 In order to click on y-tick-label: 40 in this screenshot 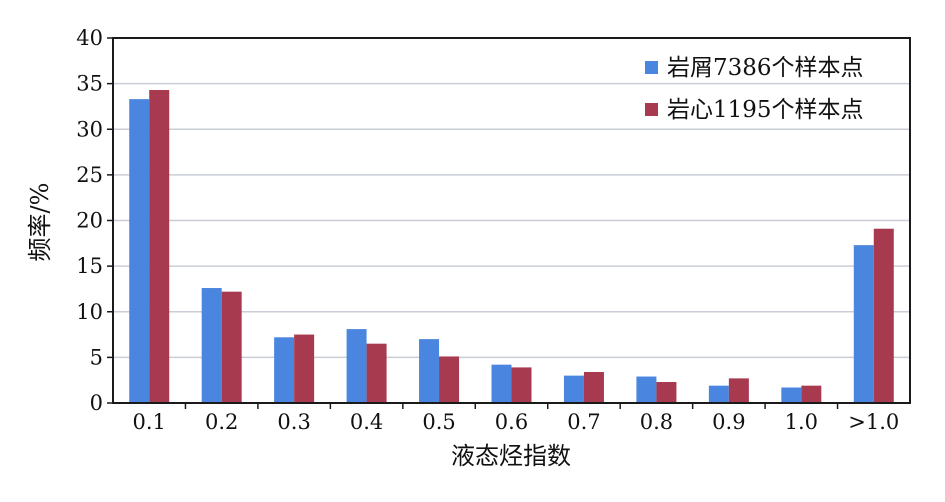, I will do `click(89, 38)`.